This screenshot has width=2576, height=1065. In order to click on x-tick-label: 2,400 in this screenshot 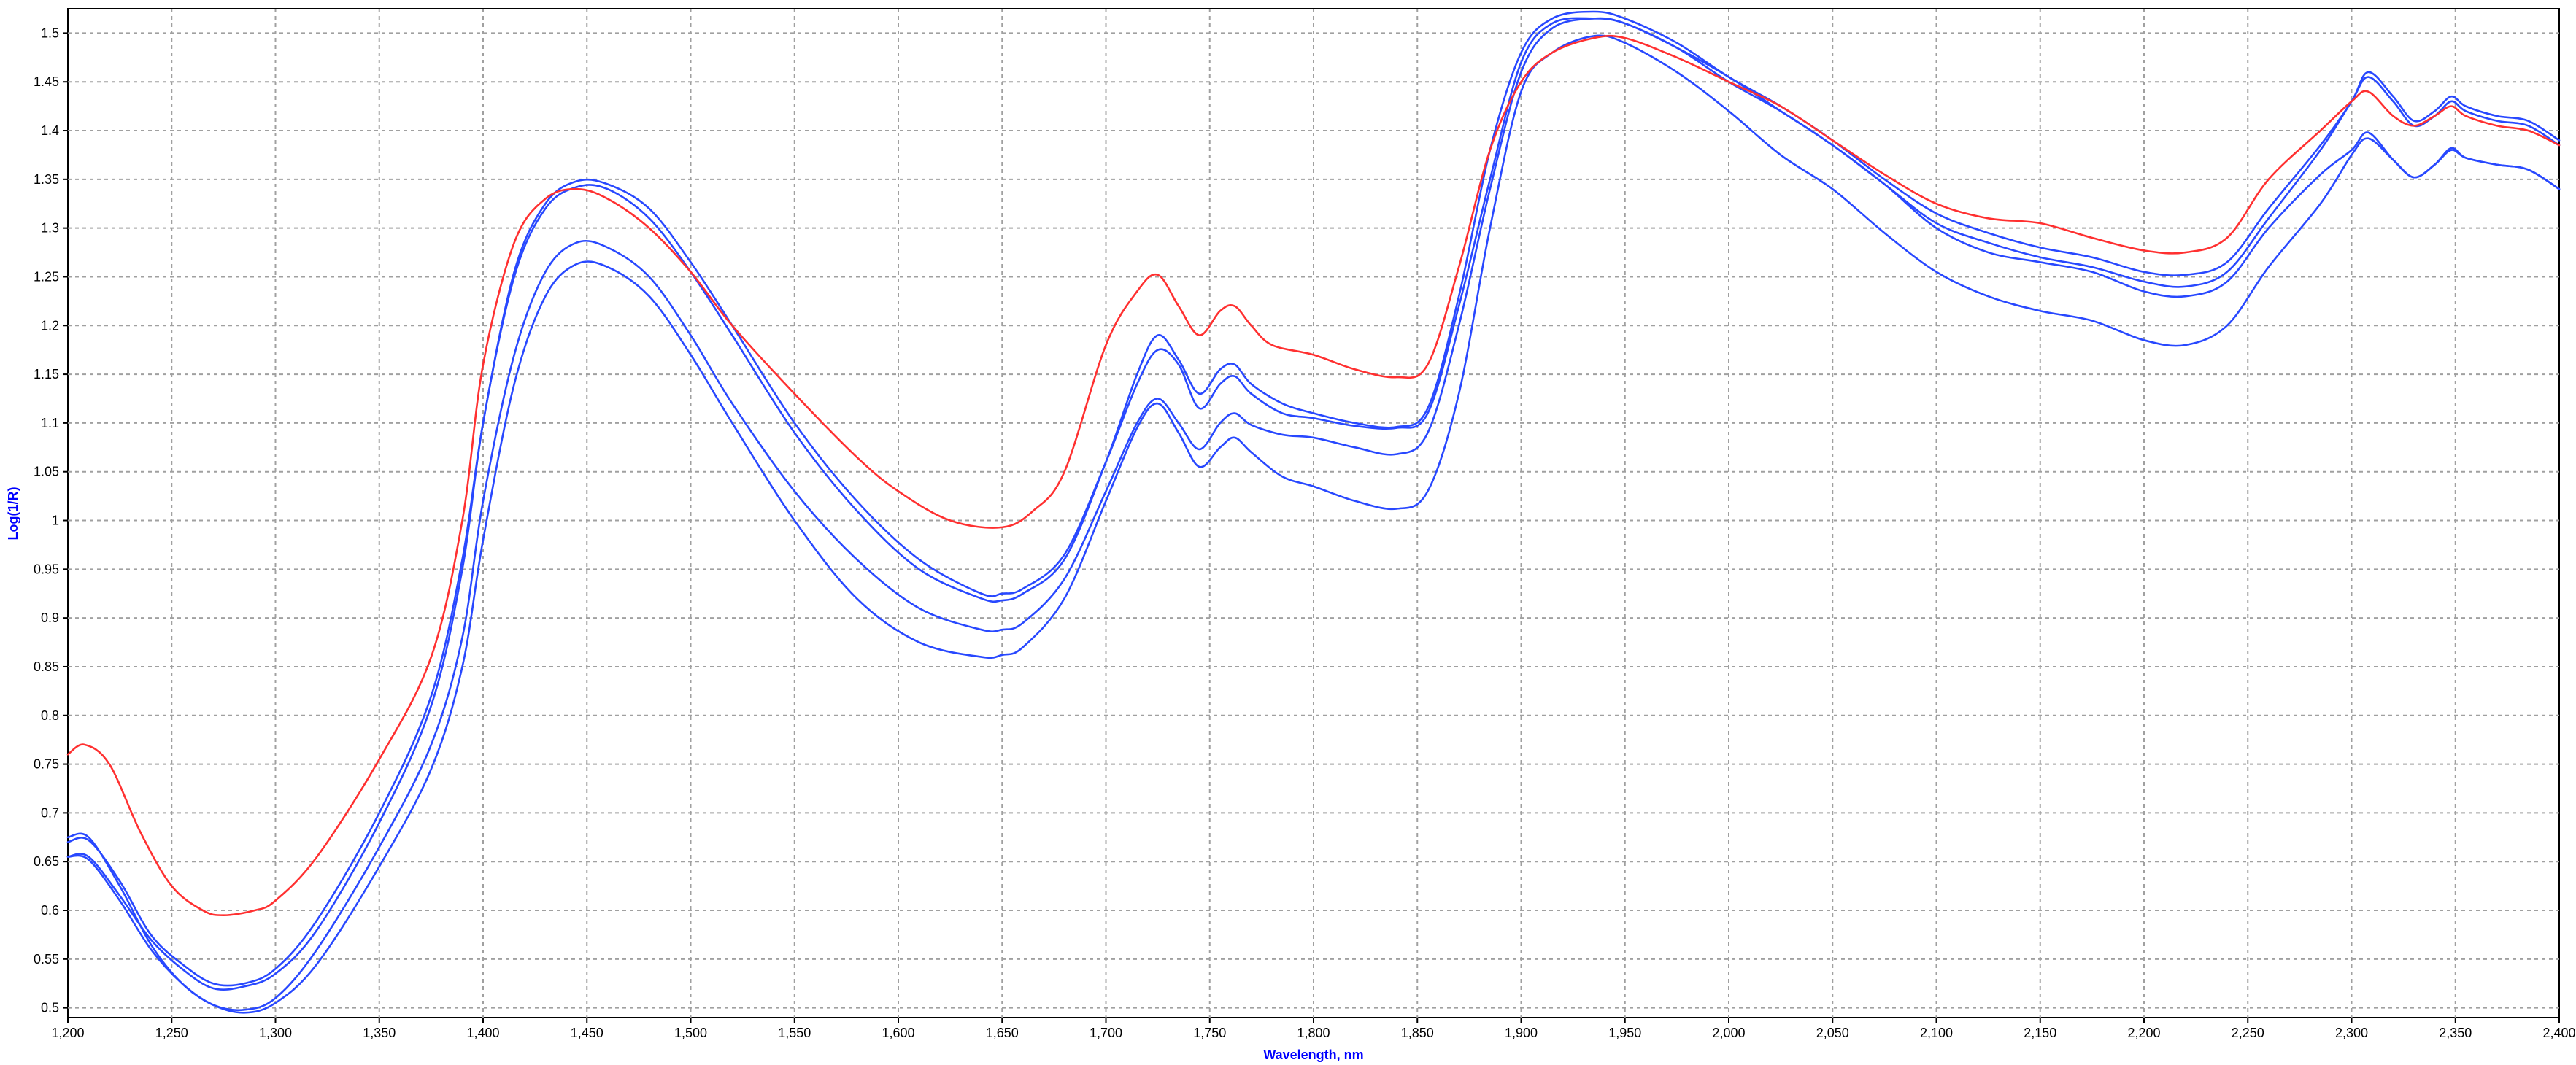, I will do `click(2558, 1033)`.